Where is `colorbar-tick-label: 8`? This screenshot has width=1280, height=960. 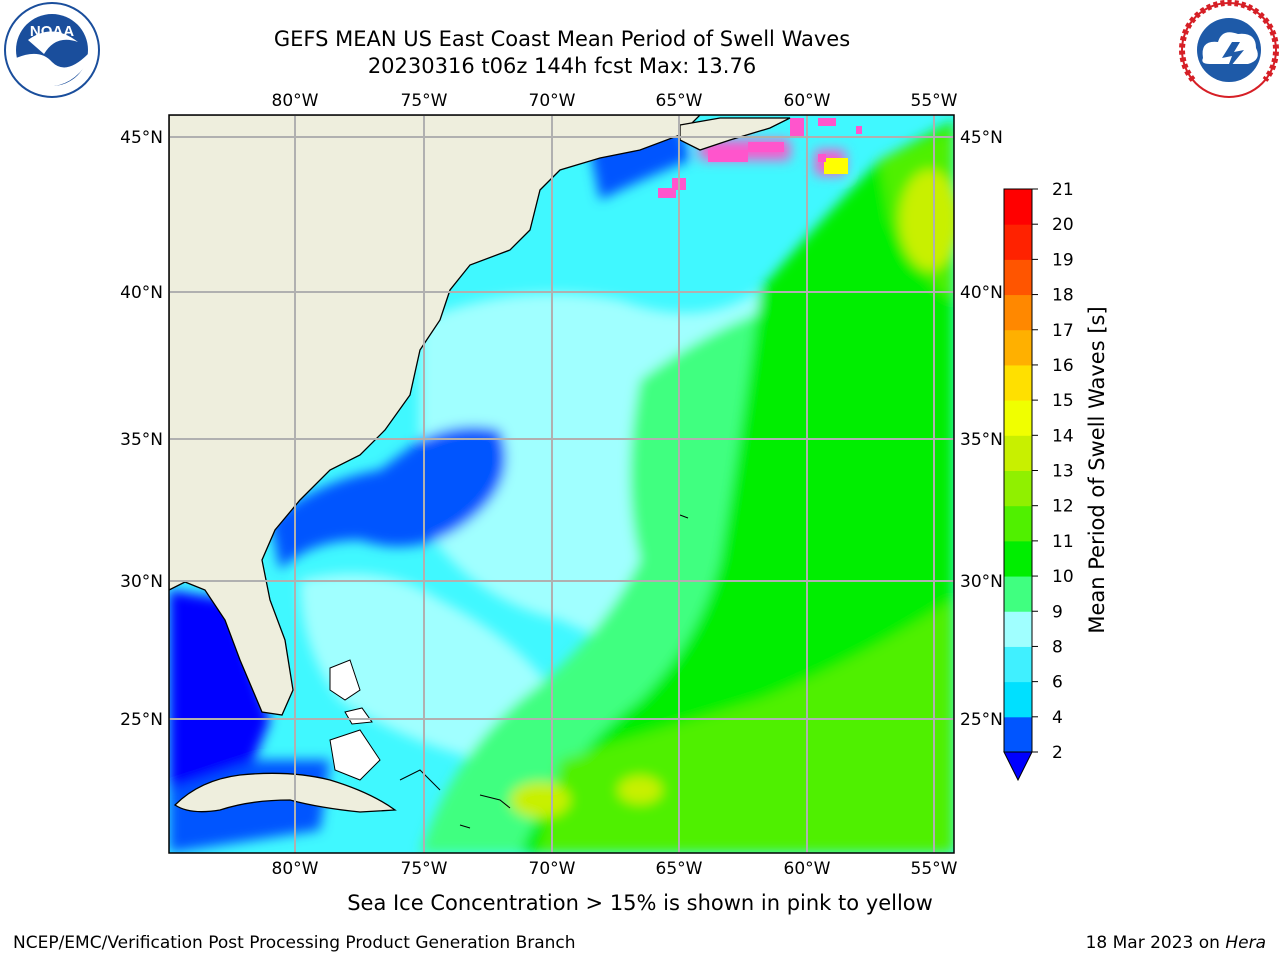
colorbar-tick-label: 8 is located at coordinates (1057, 647).